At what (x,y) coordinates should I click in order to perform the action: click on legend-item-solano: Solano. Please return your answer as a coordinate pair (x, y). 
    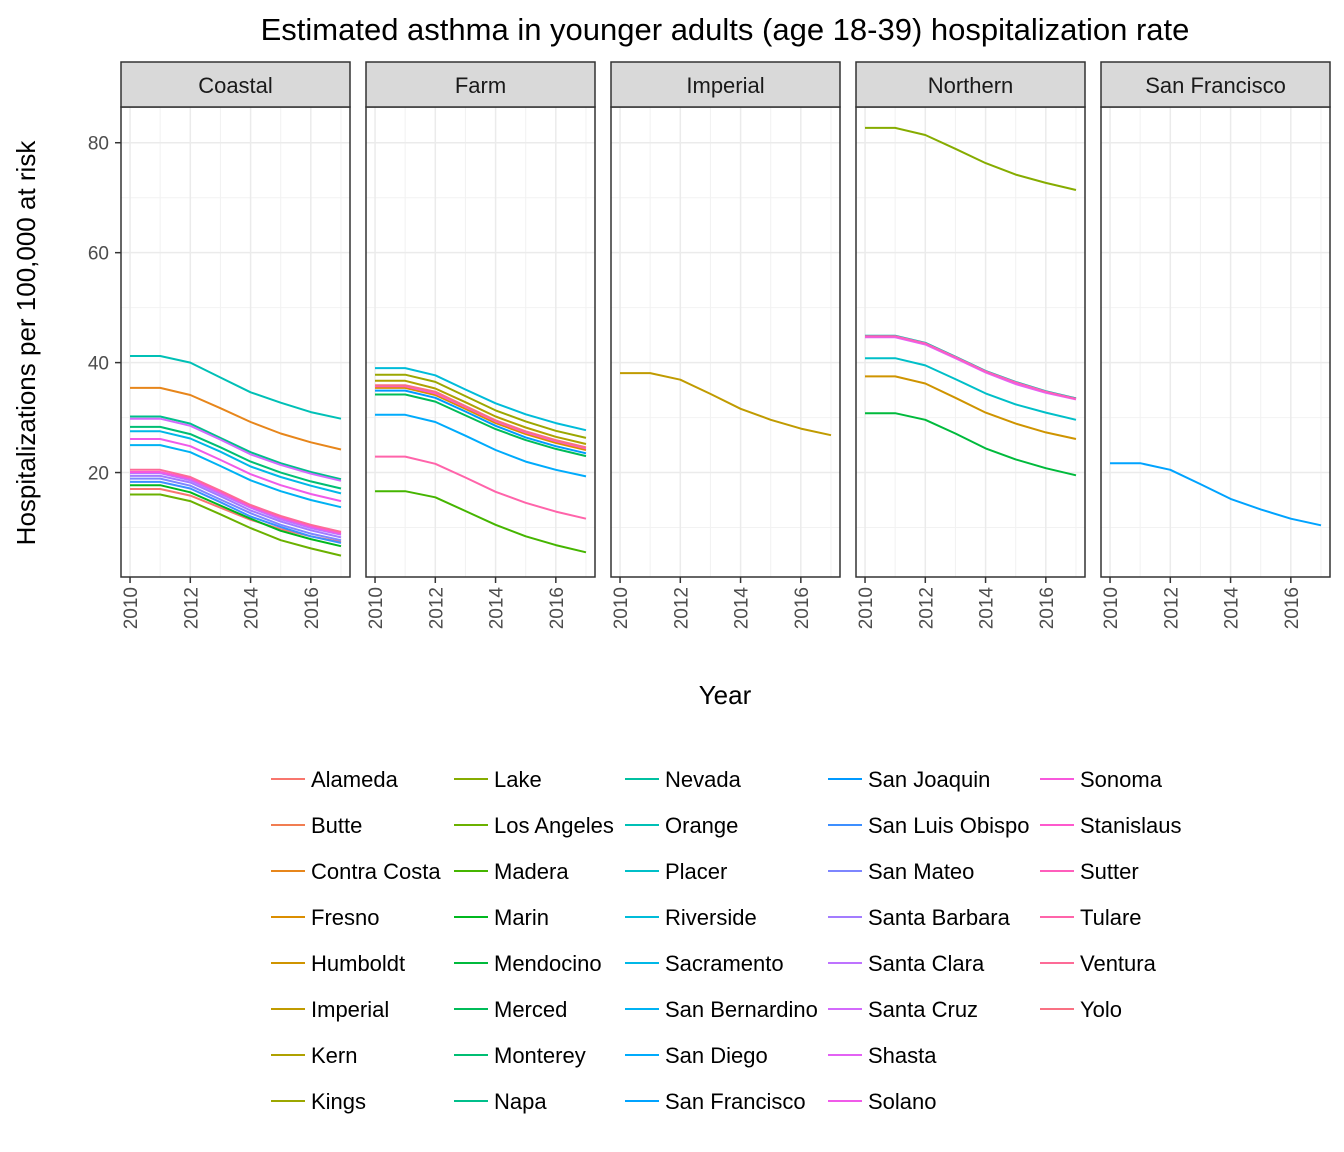
    Looking at the image, I should click on (882, 1101).